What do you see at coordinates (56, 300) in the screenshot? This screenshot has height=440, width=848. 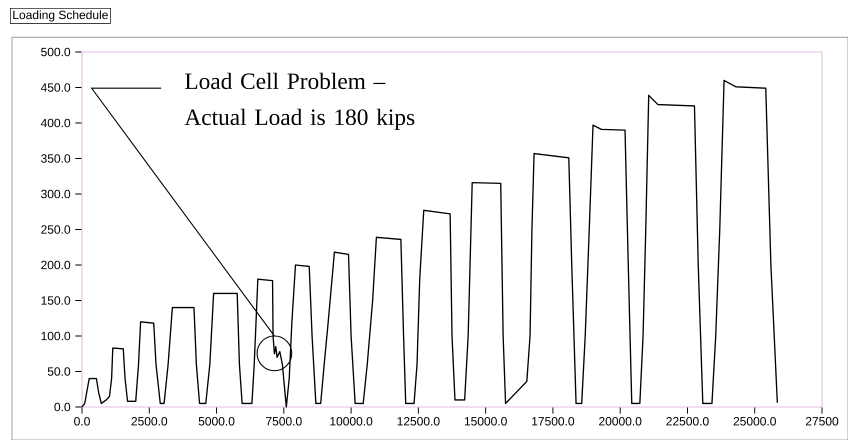 I see `y-tick-label: 150.0` at bounding box center [56, 300].